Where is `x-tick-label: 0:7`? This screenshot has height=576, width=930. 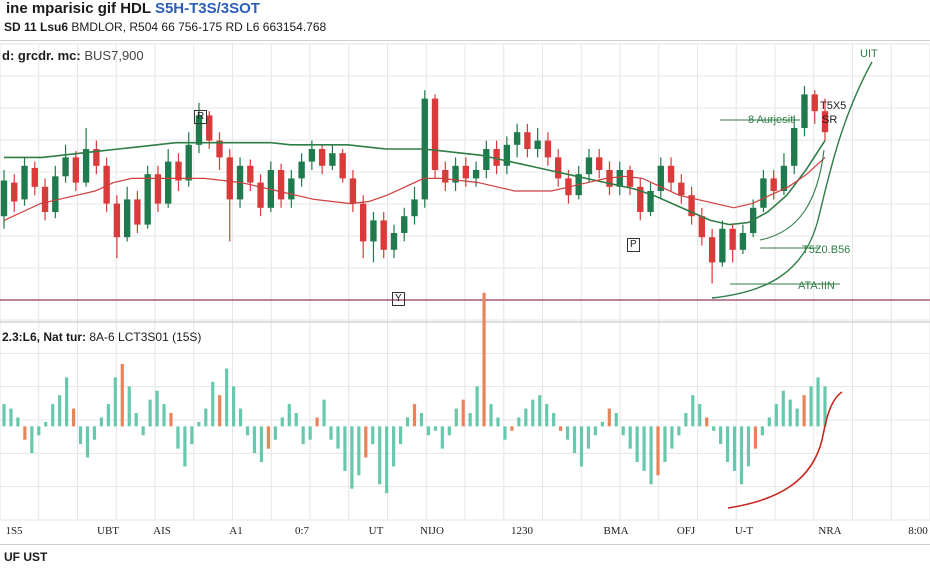 x-tick-label: 0:7 is located at coordinates (302, 531).